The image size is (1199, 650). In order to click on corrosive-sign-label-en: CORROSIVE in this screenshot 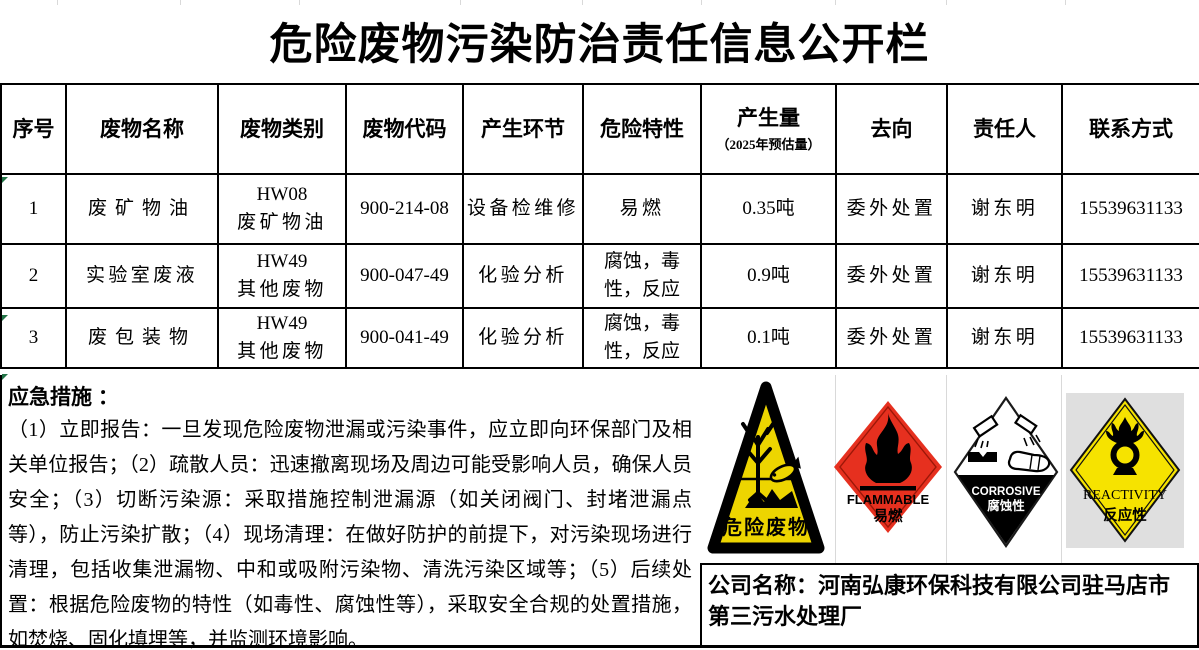, I will do `click(1005, 492)`.